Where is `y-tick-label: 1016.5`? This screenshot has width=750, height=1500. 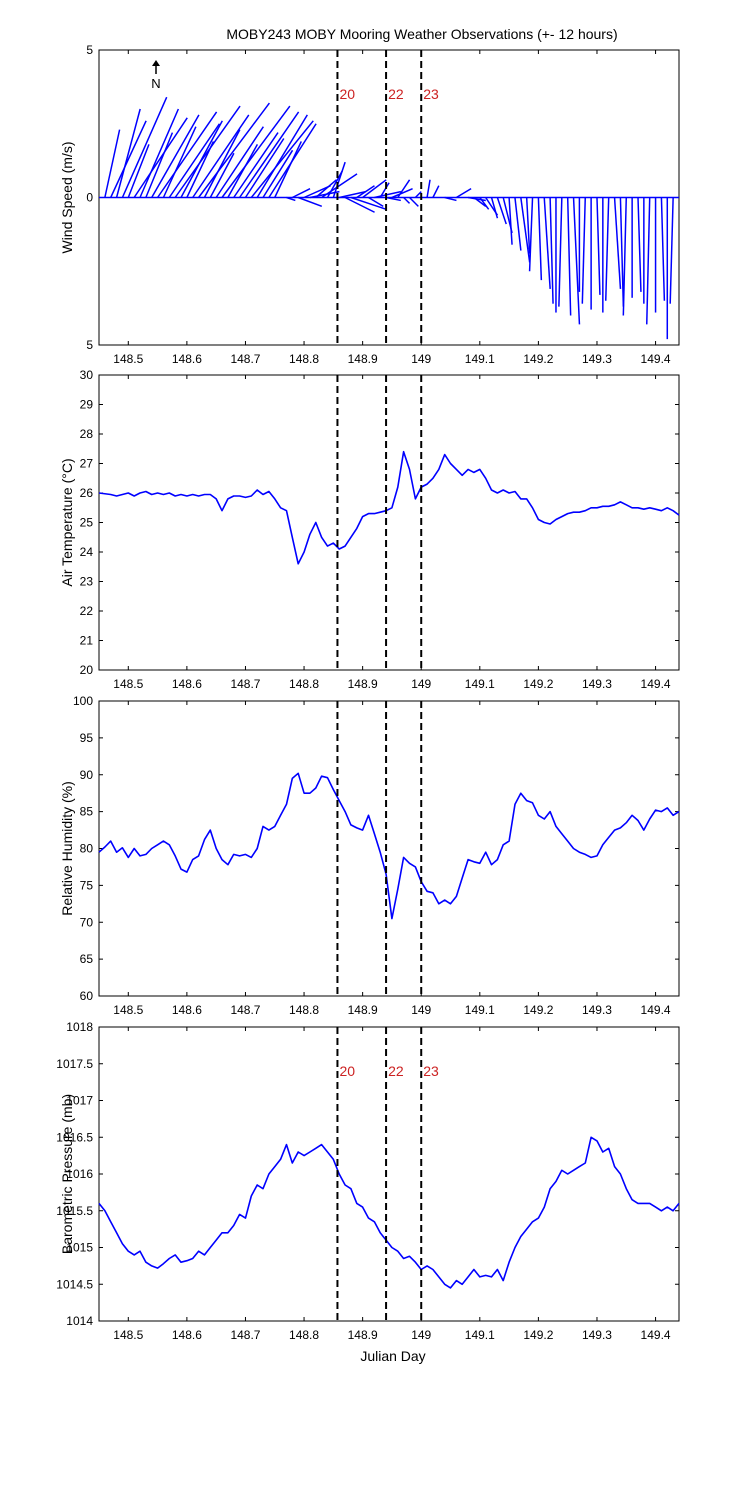 y-tick-label: 1016.5 is located at coordinates (74, 1137).